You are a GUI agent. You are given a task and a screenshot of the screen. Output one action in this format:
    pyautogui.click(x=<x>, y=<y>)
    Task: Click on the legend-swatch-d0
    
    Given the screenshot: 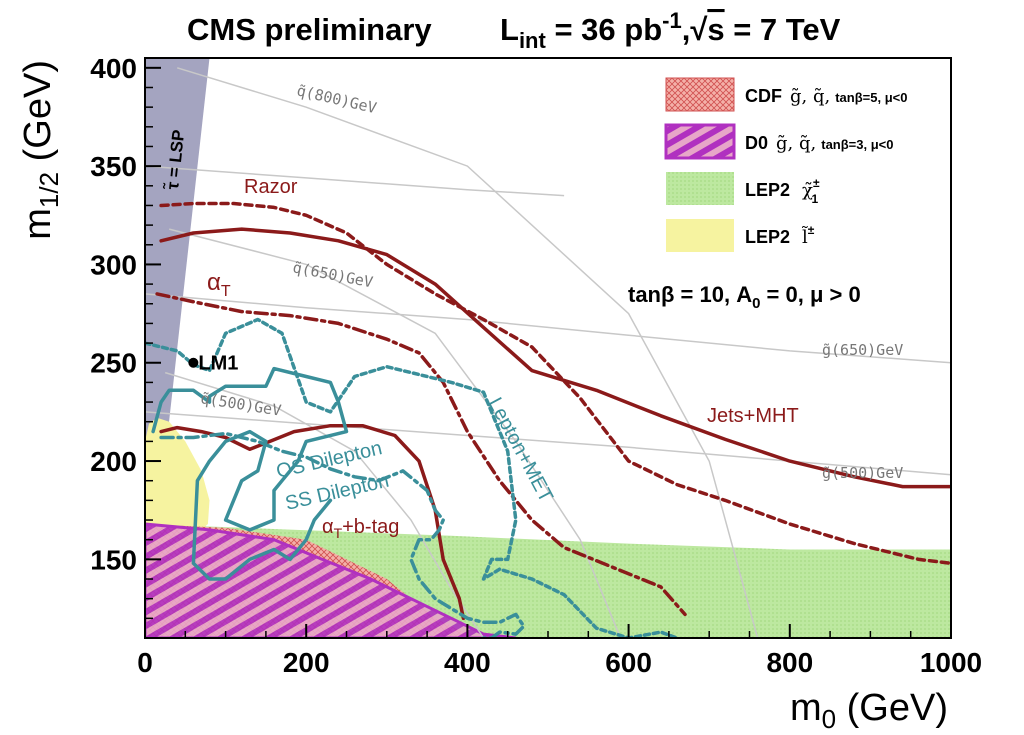 What is the action you would take?
    pyautogui.click(x=700, y=141)
    